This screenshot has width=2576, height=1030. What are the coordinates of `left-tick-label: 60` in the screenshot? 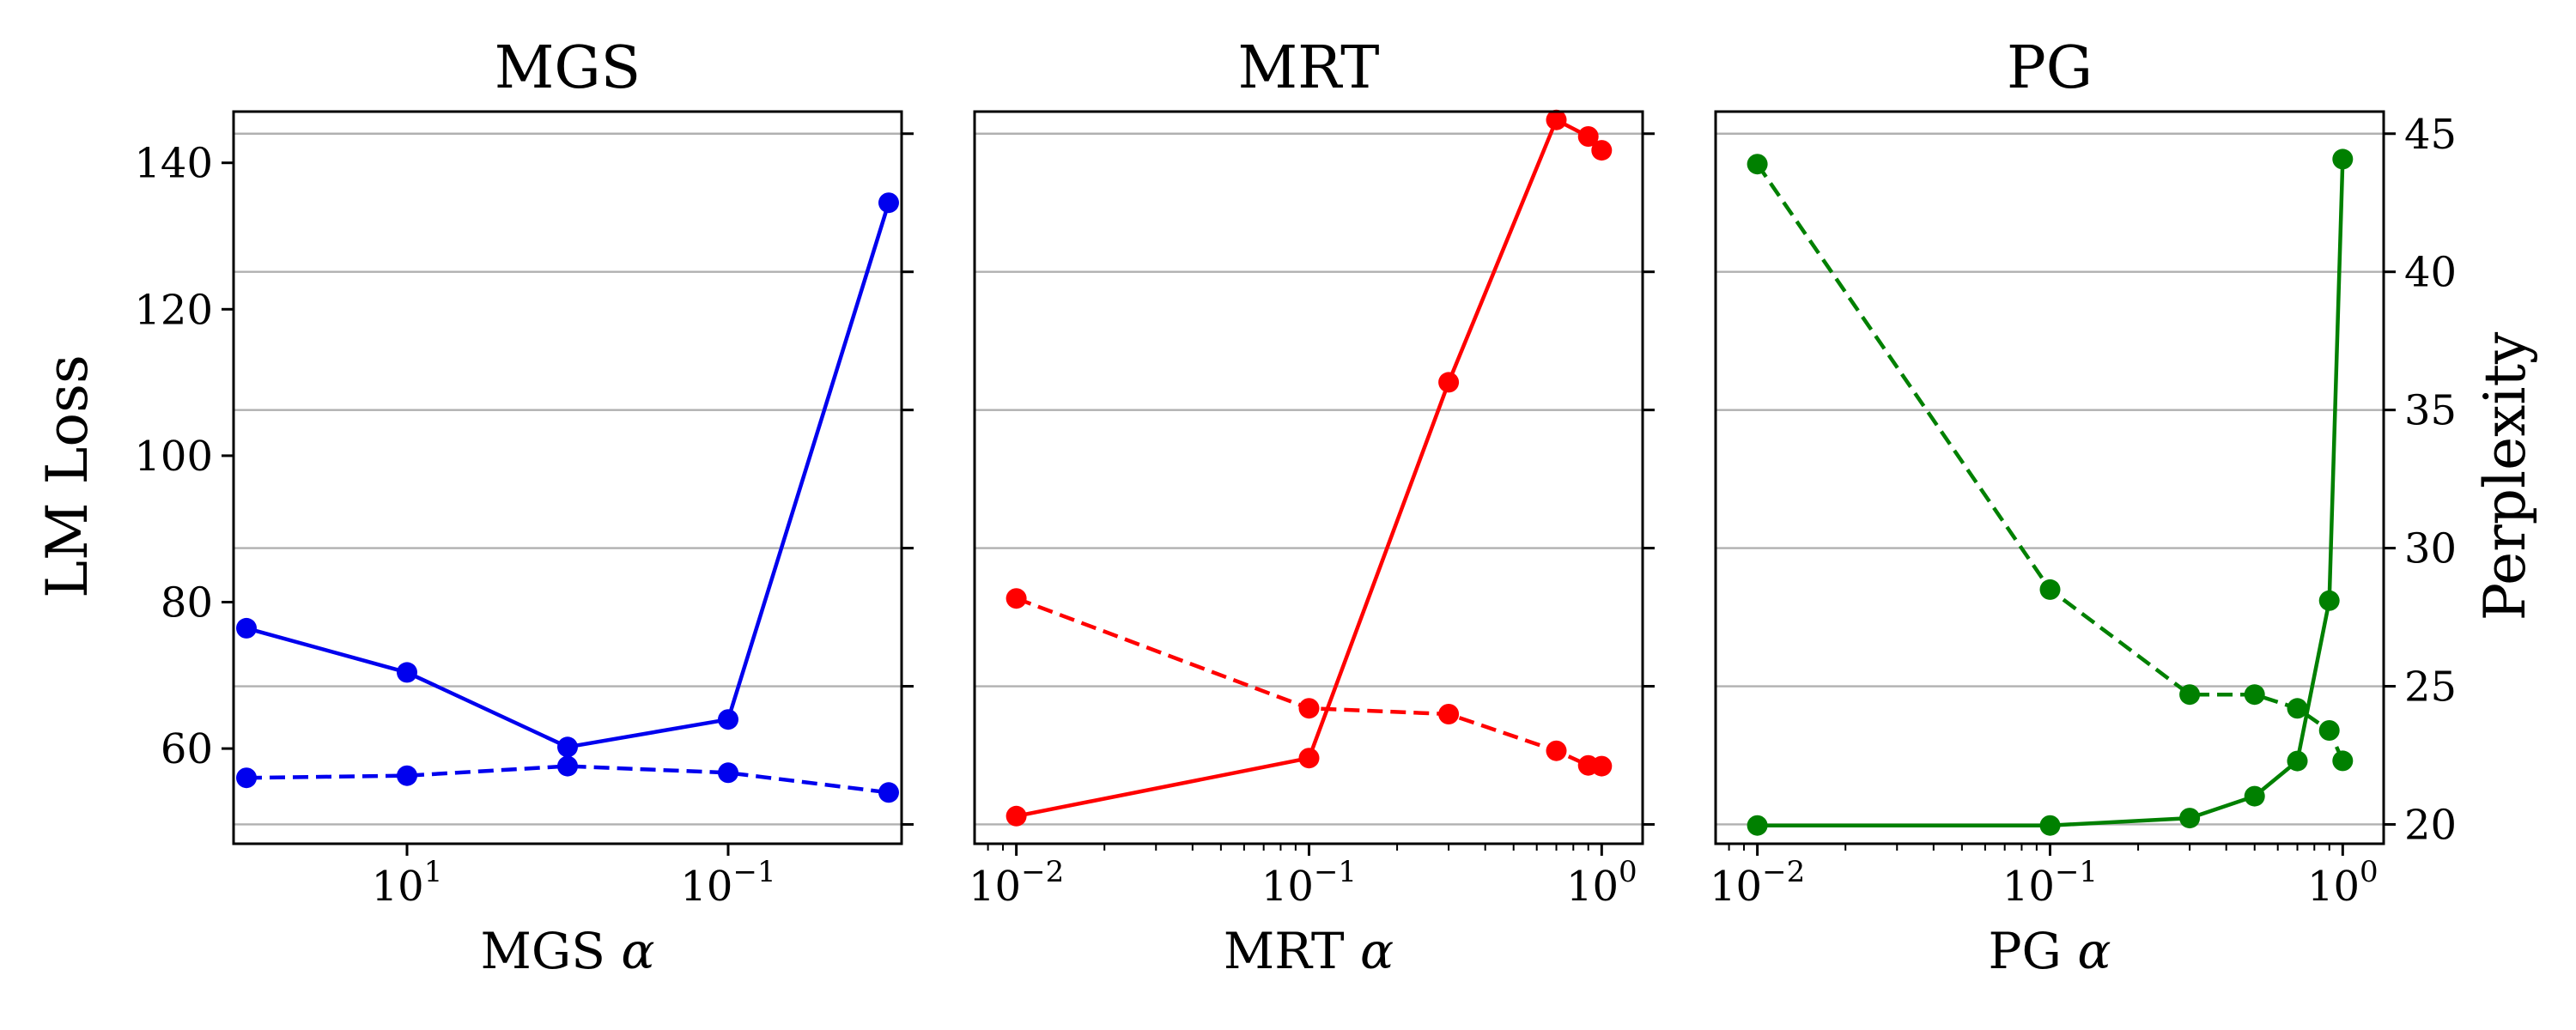 It's located at (187, 749).